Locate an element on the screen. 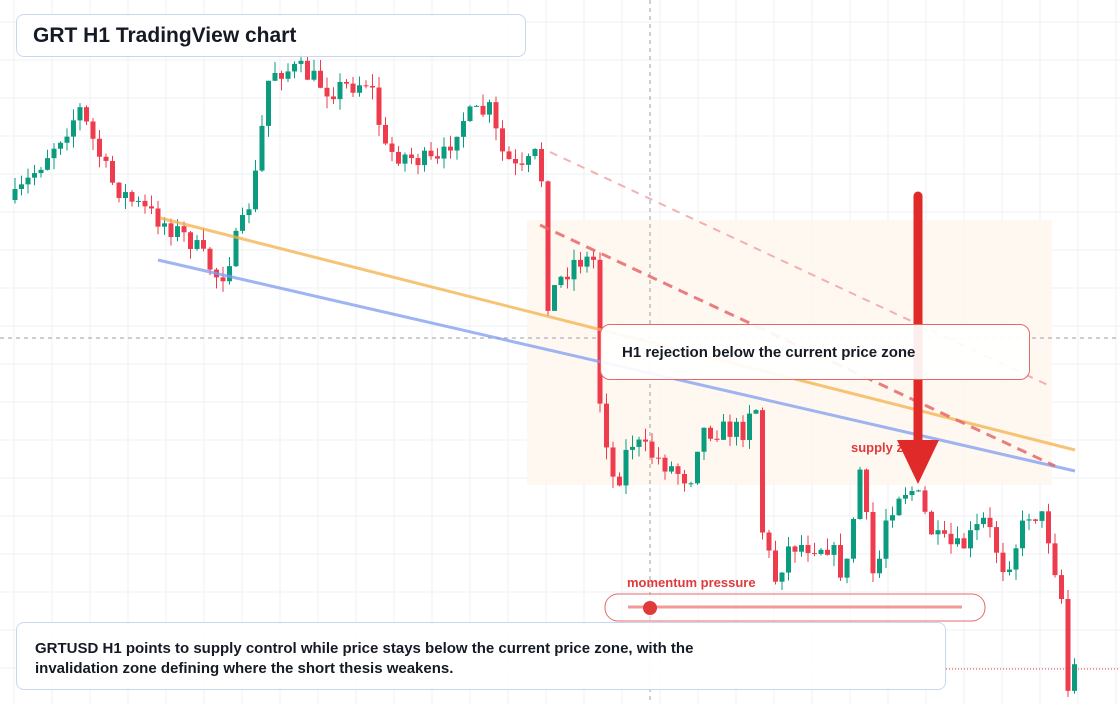 The height and width of the screenshot is (704, 1120). momentum-dot is located at coordinates (650, 608).